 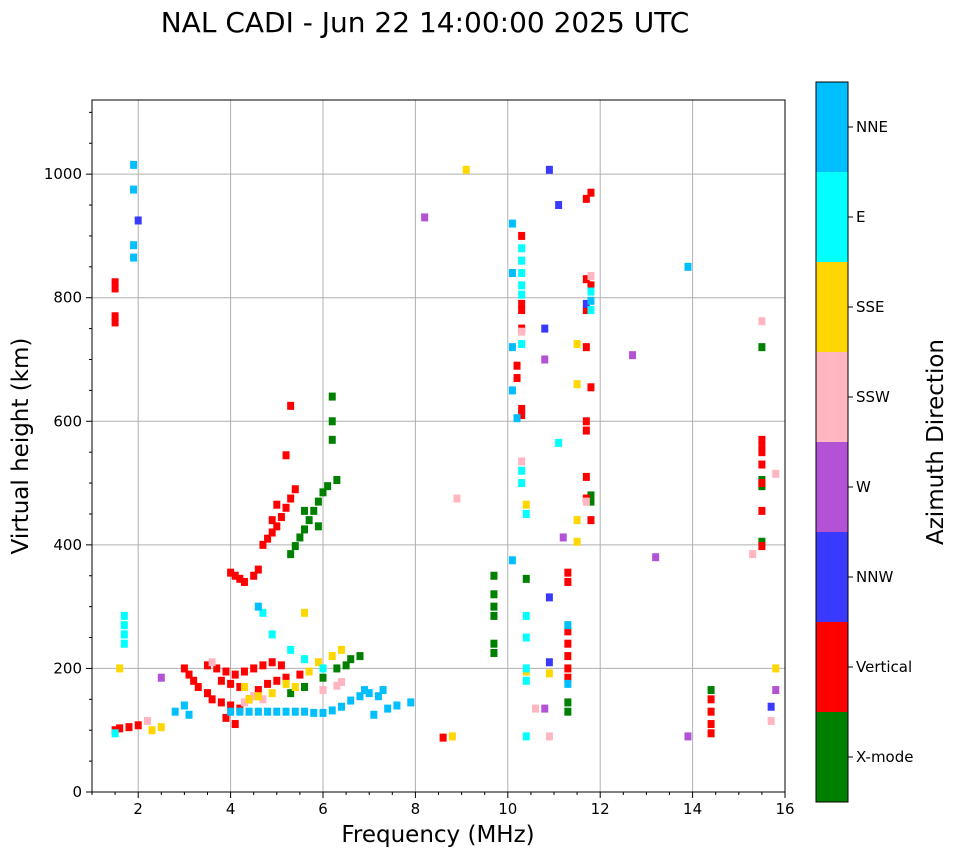 I want to click on y-axis-label: Virtual height (km), so click(x=21, y=446).